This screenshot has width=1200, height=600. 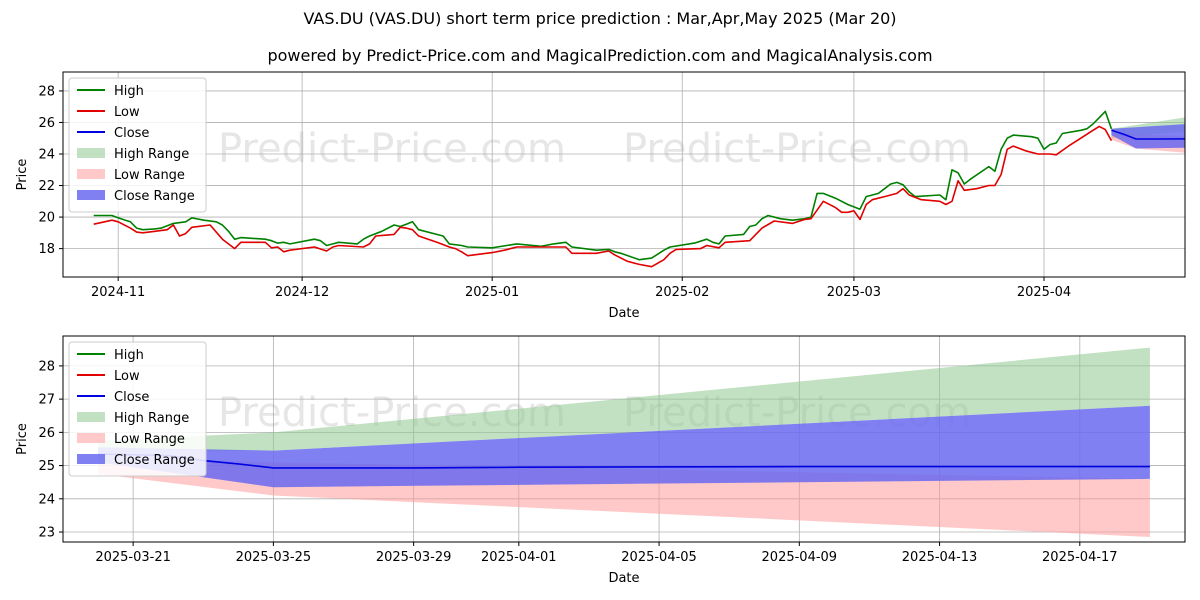 I want to click on x-tick-label: 2025-03-21, so click(x=133, y=557).